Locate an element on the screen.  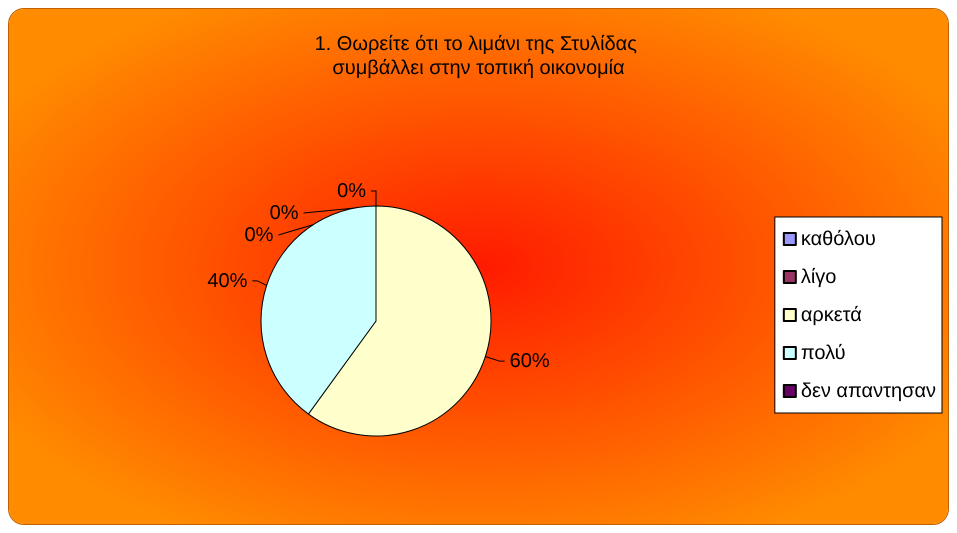
data-label: 60% is located at coordinates (530, 361).